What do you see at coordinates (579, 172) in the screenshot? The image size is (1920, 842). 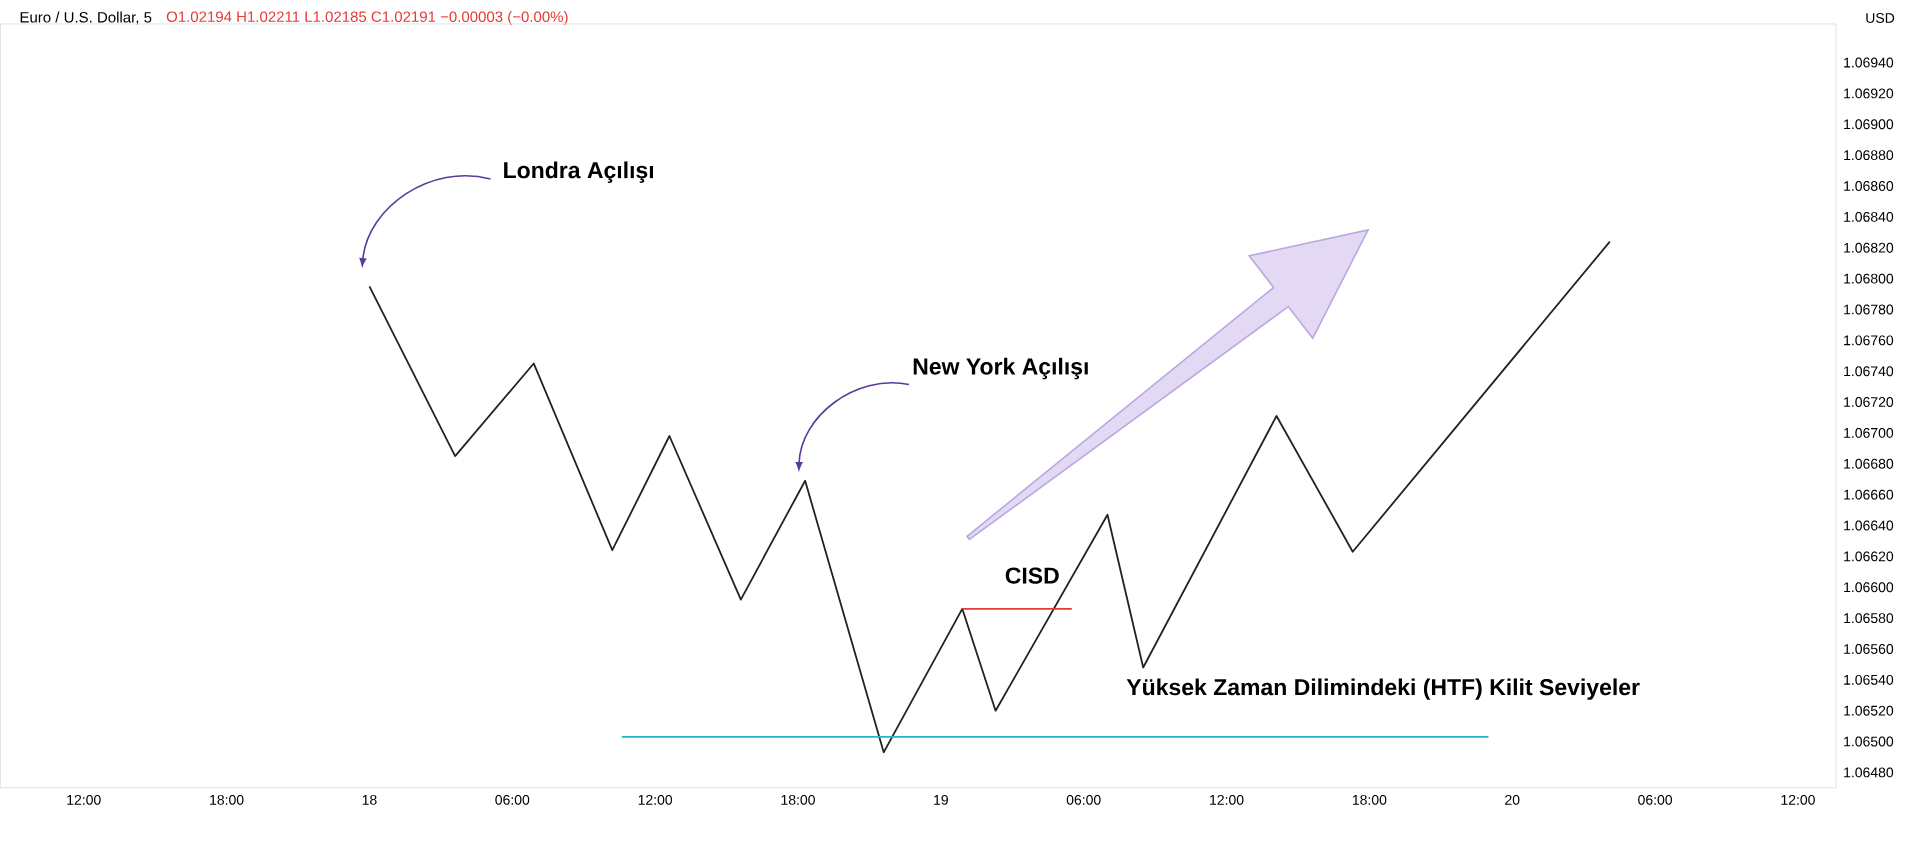 I see `annotation: Londra Açılışı` at bounding box center [579, 172].